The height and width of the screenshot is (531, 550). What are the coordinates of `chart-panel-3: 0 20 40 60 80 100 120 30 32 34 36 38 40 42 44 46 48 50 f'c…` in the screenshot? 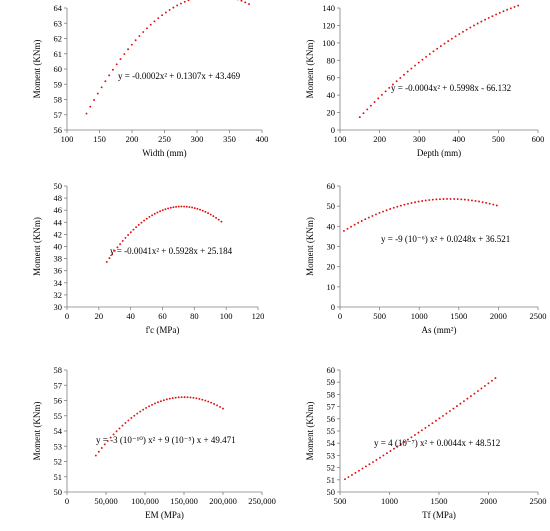 It's located at (148, 258).